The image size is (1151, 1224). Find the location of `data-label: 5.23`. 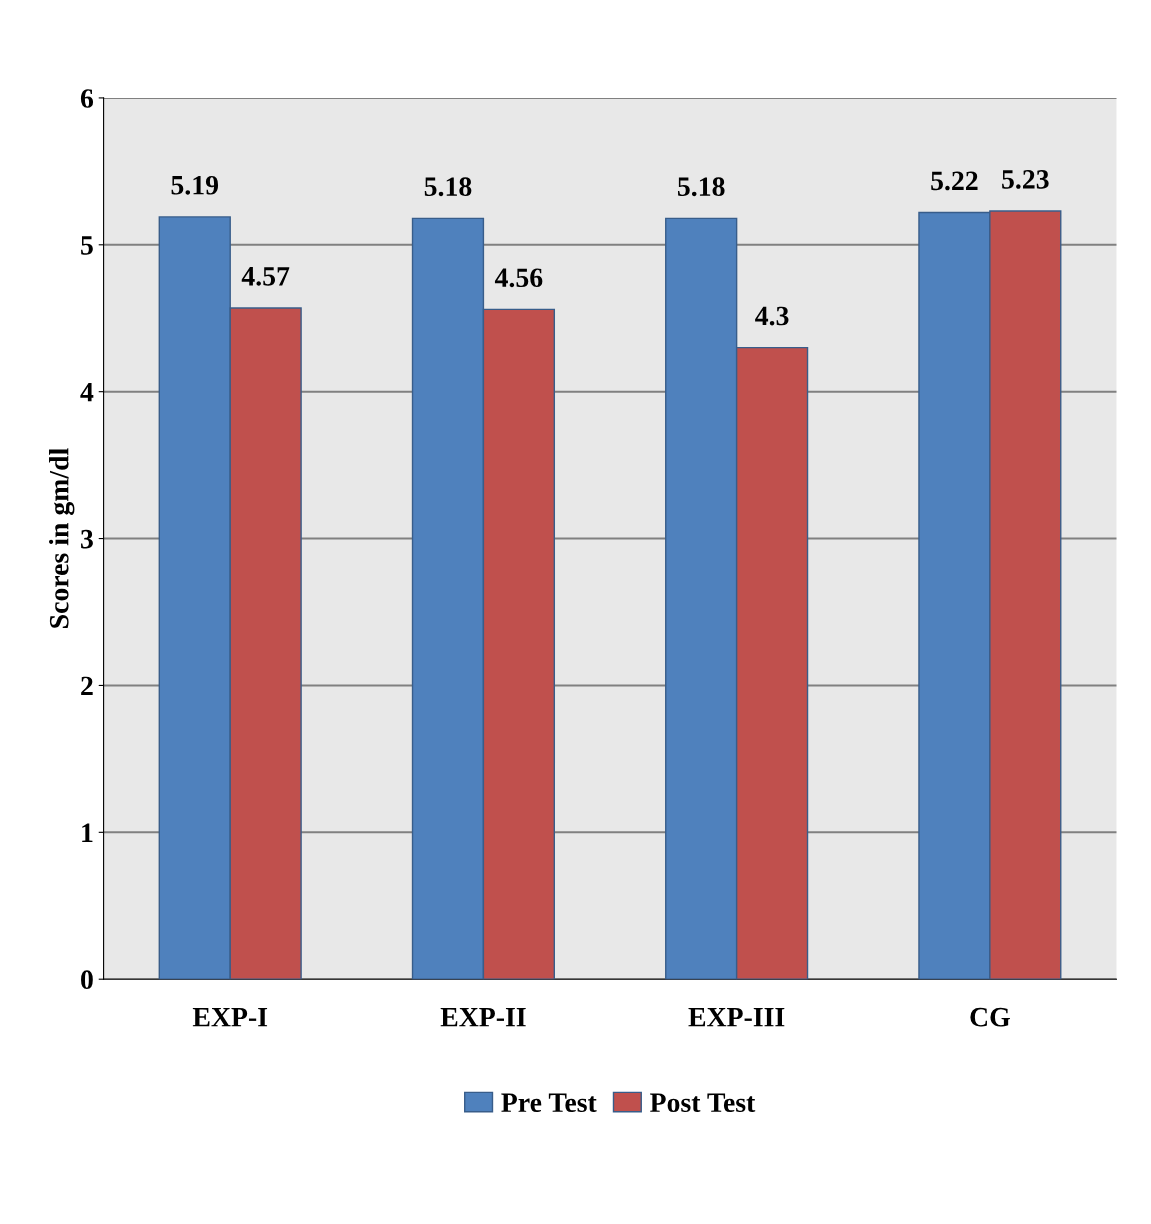

data-label: 5.23 is located at coordinates (1025, 179).